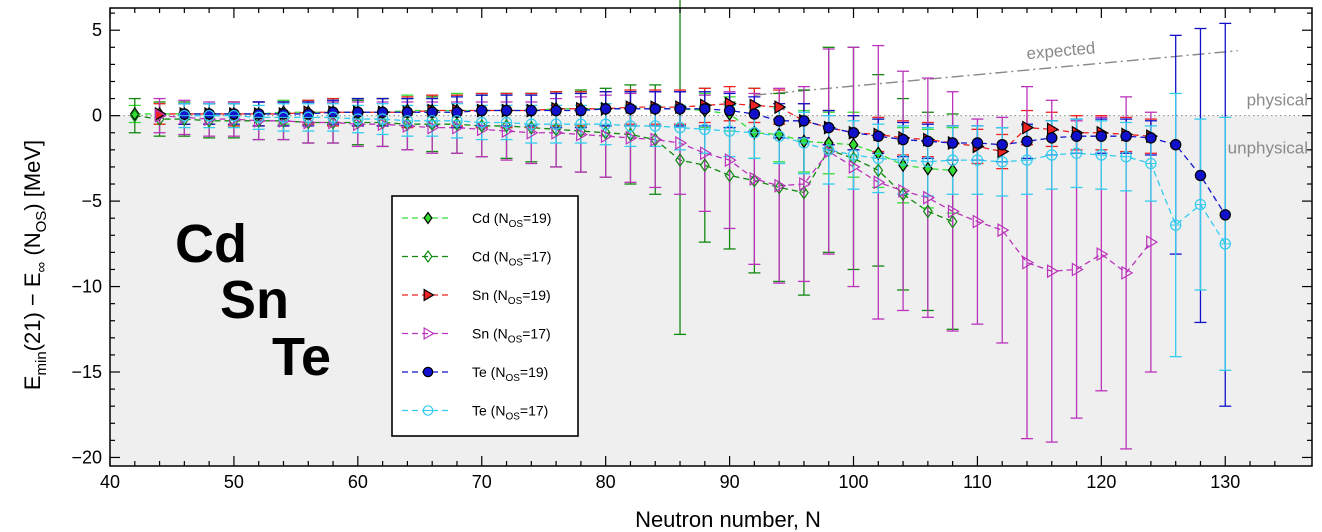  What do you see at coordinates (110, 482) in the screenshot?
I see `x-tick-label: 40` at bounding box center [110, 482].